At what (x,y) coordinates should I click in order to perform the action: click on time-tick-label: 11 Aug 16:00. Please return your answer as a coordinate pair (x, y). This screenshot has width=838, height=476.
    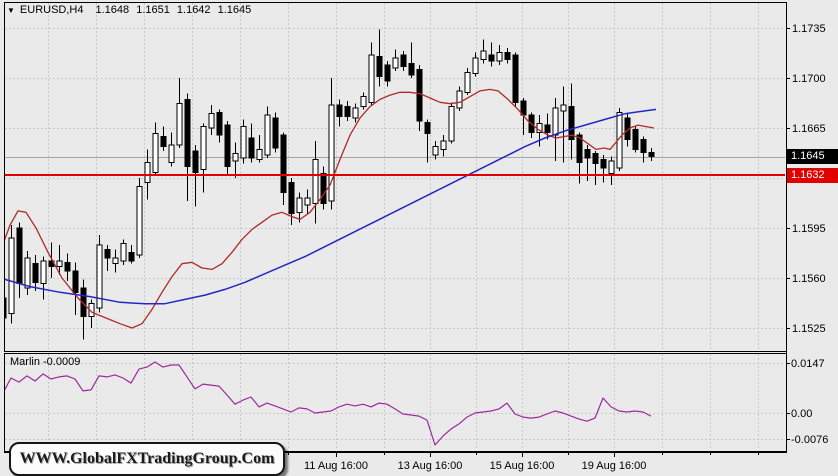
    Looking at the image, I should click on (336, 466).